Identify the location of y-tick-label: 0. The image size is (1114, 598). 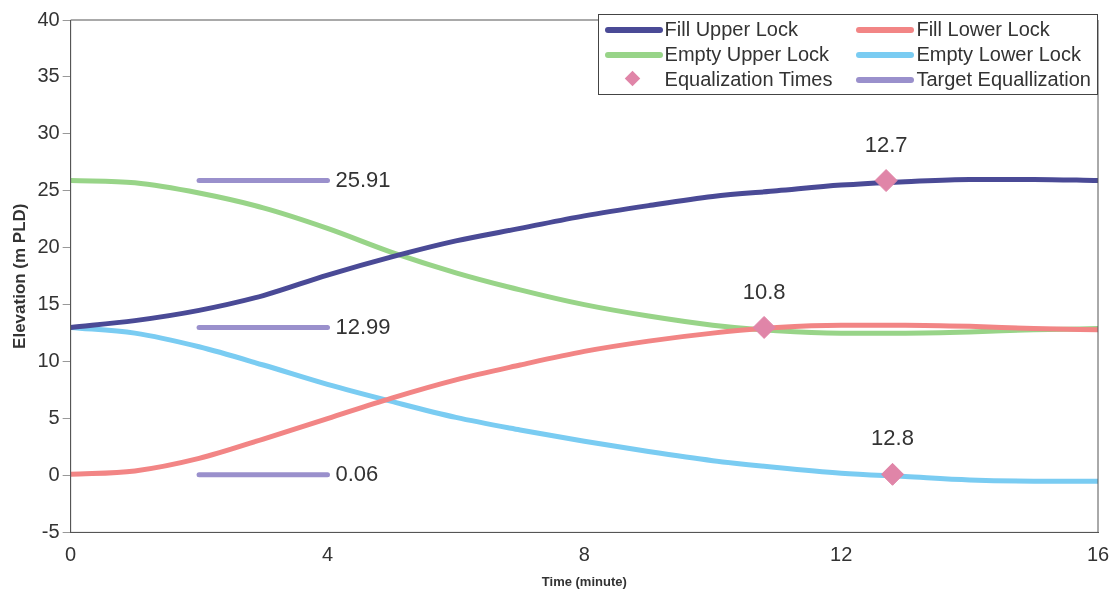
(54, 473).